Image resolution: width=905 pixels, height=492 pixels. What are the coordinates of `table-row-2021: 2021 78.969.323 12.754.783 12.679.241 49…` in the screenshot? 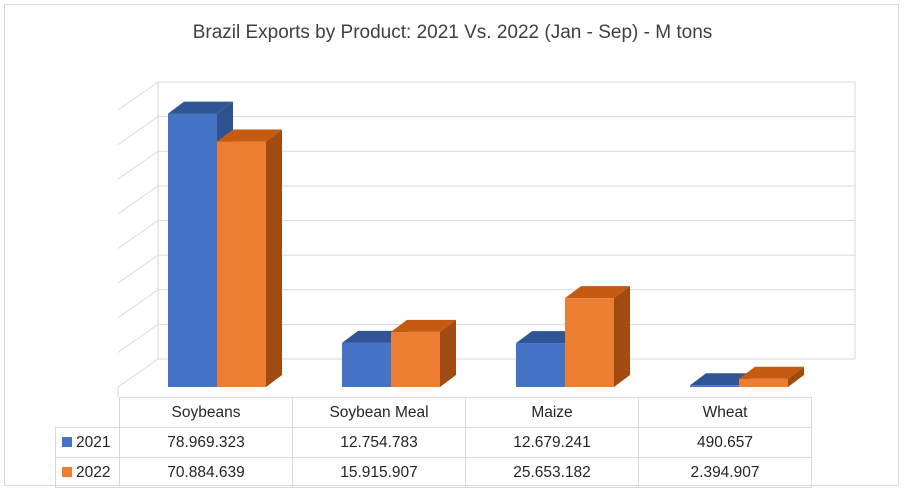 It's located at (433, 442).